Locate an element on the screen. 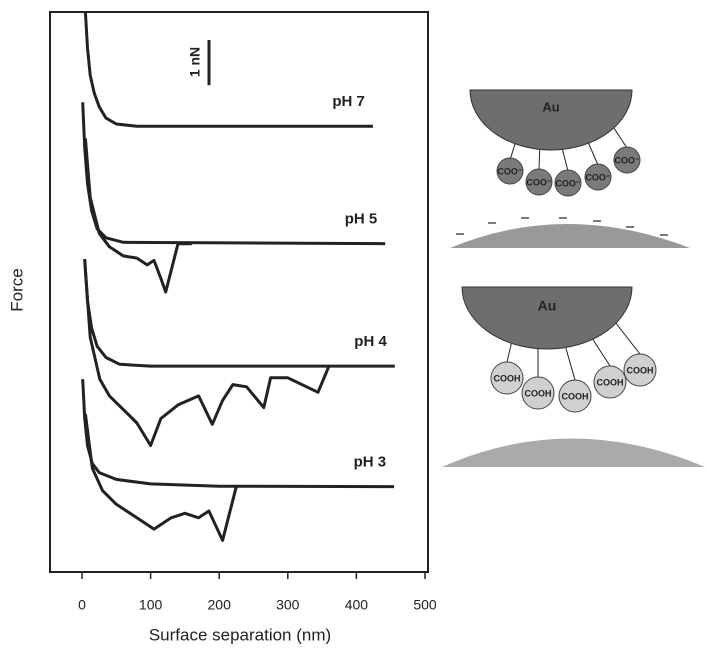 This screenshot has height=649, width=707. scale-bar-label: 1 nN is located at coordinates (195, 62).